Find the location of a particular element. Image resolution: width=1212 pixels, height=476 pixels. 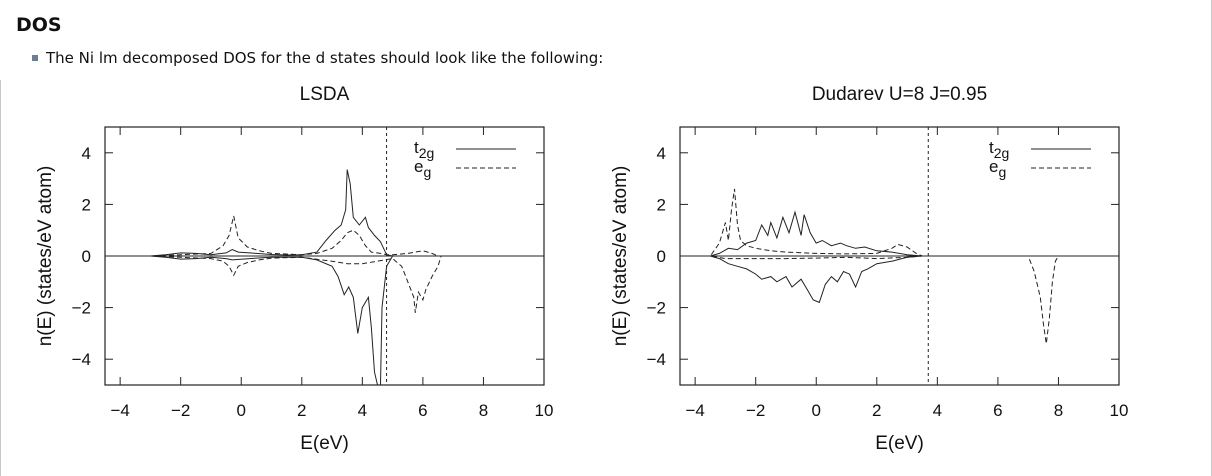

bullet-icon is located at coordinates (35, 58).